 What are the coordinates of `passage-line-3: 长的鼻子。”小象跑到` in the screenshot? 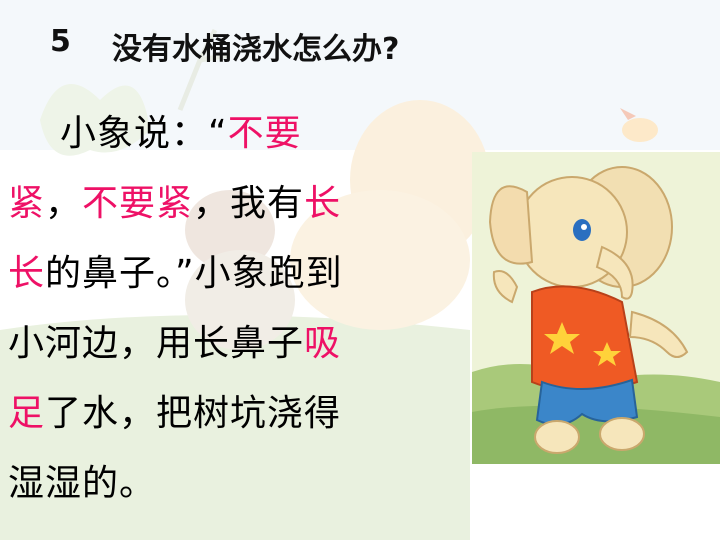 It's located at (175, 274).